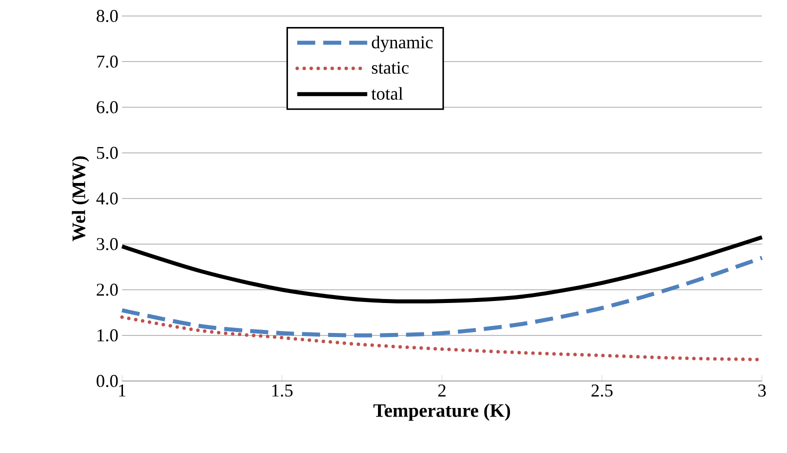 This screenshot has width=787, height=453. What do you see at coordinates (390, 68) in the screenshot?
I see `legend-label: static` at bounding box center [390, 68].